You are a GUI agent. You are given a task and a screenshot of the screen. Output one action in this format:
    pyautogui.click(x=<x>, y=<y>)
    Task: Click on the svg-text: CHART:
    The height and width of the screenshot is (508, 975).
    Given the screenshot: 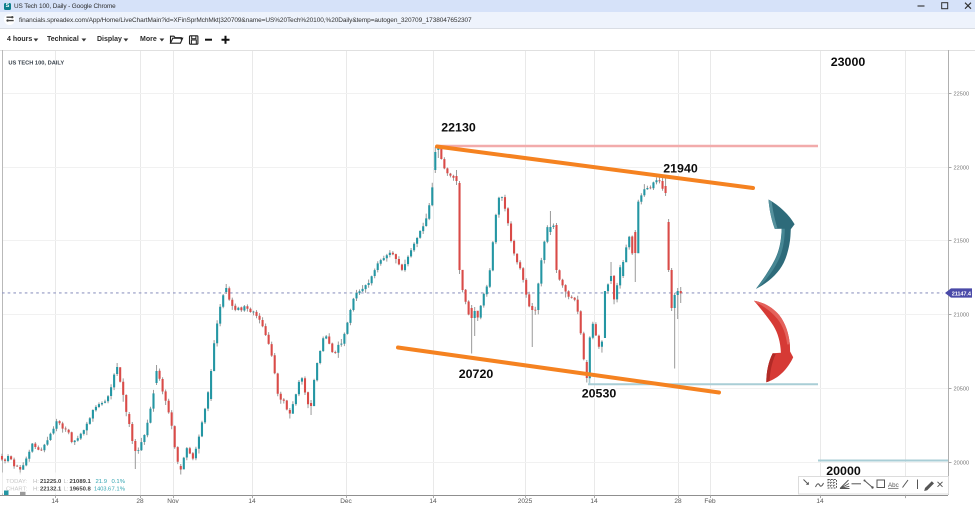 What is the action you would take?
    pyautogui.click(x=17, y=489)
    